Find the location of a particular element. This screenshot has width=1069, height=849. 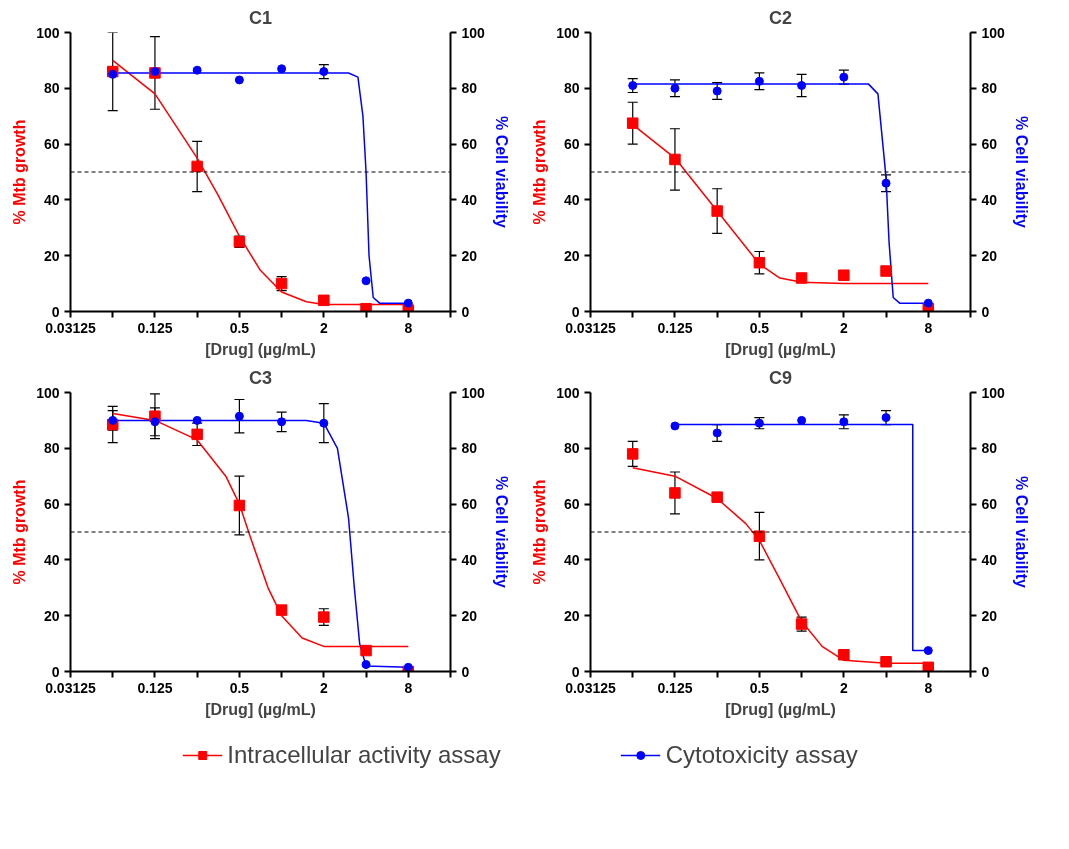

legend-label: Cytotoxicity assay is located at coordinates (761, 755).